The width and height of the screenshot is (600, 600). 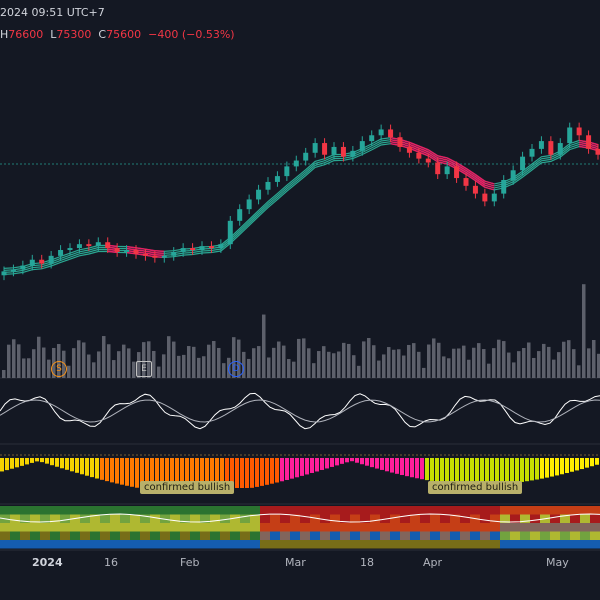 I want to click on close-value: 75600, so click(x=124, y=34).